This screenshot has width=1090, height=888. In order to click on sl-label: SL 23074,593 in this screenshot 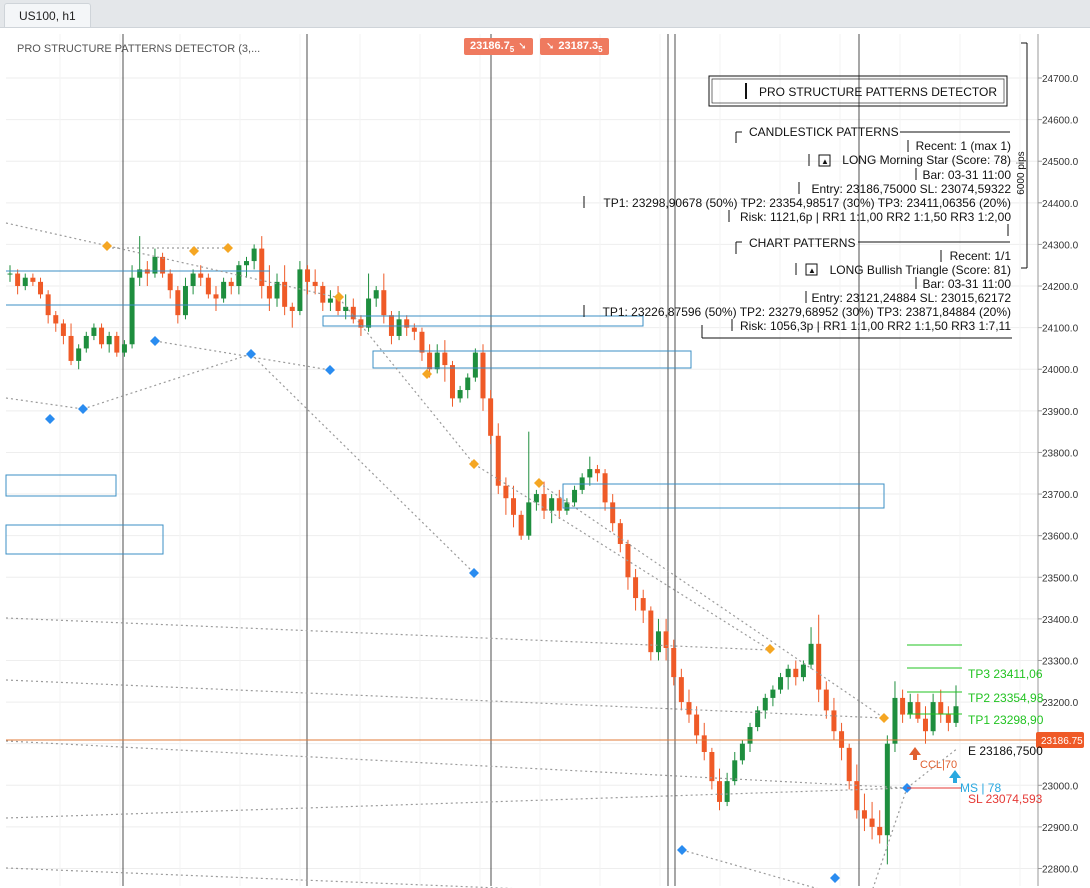, I will do `click(1005, 799)`.